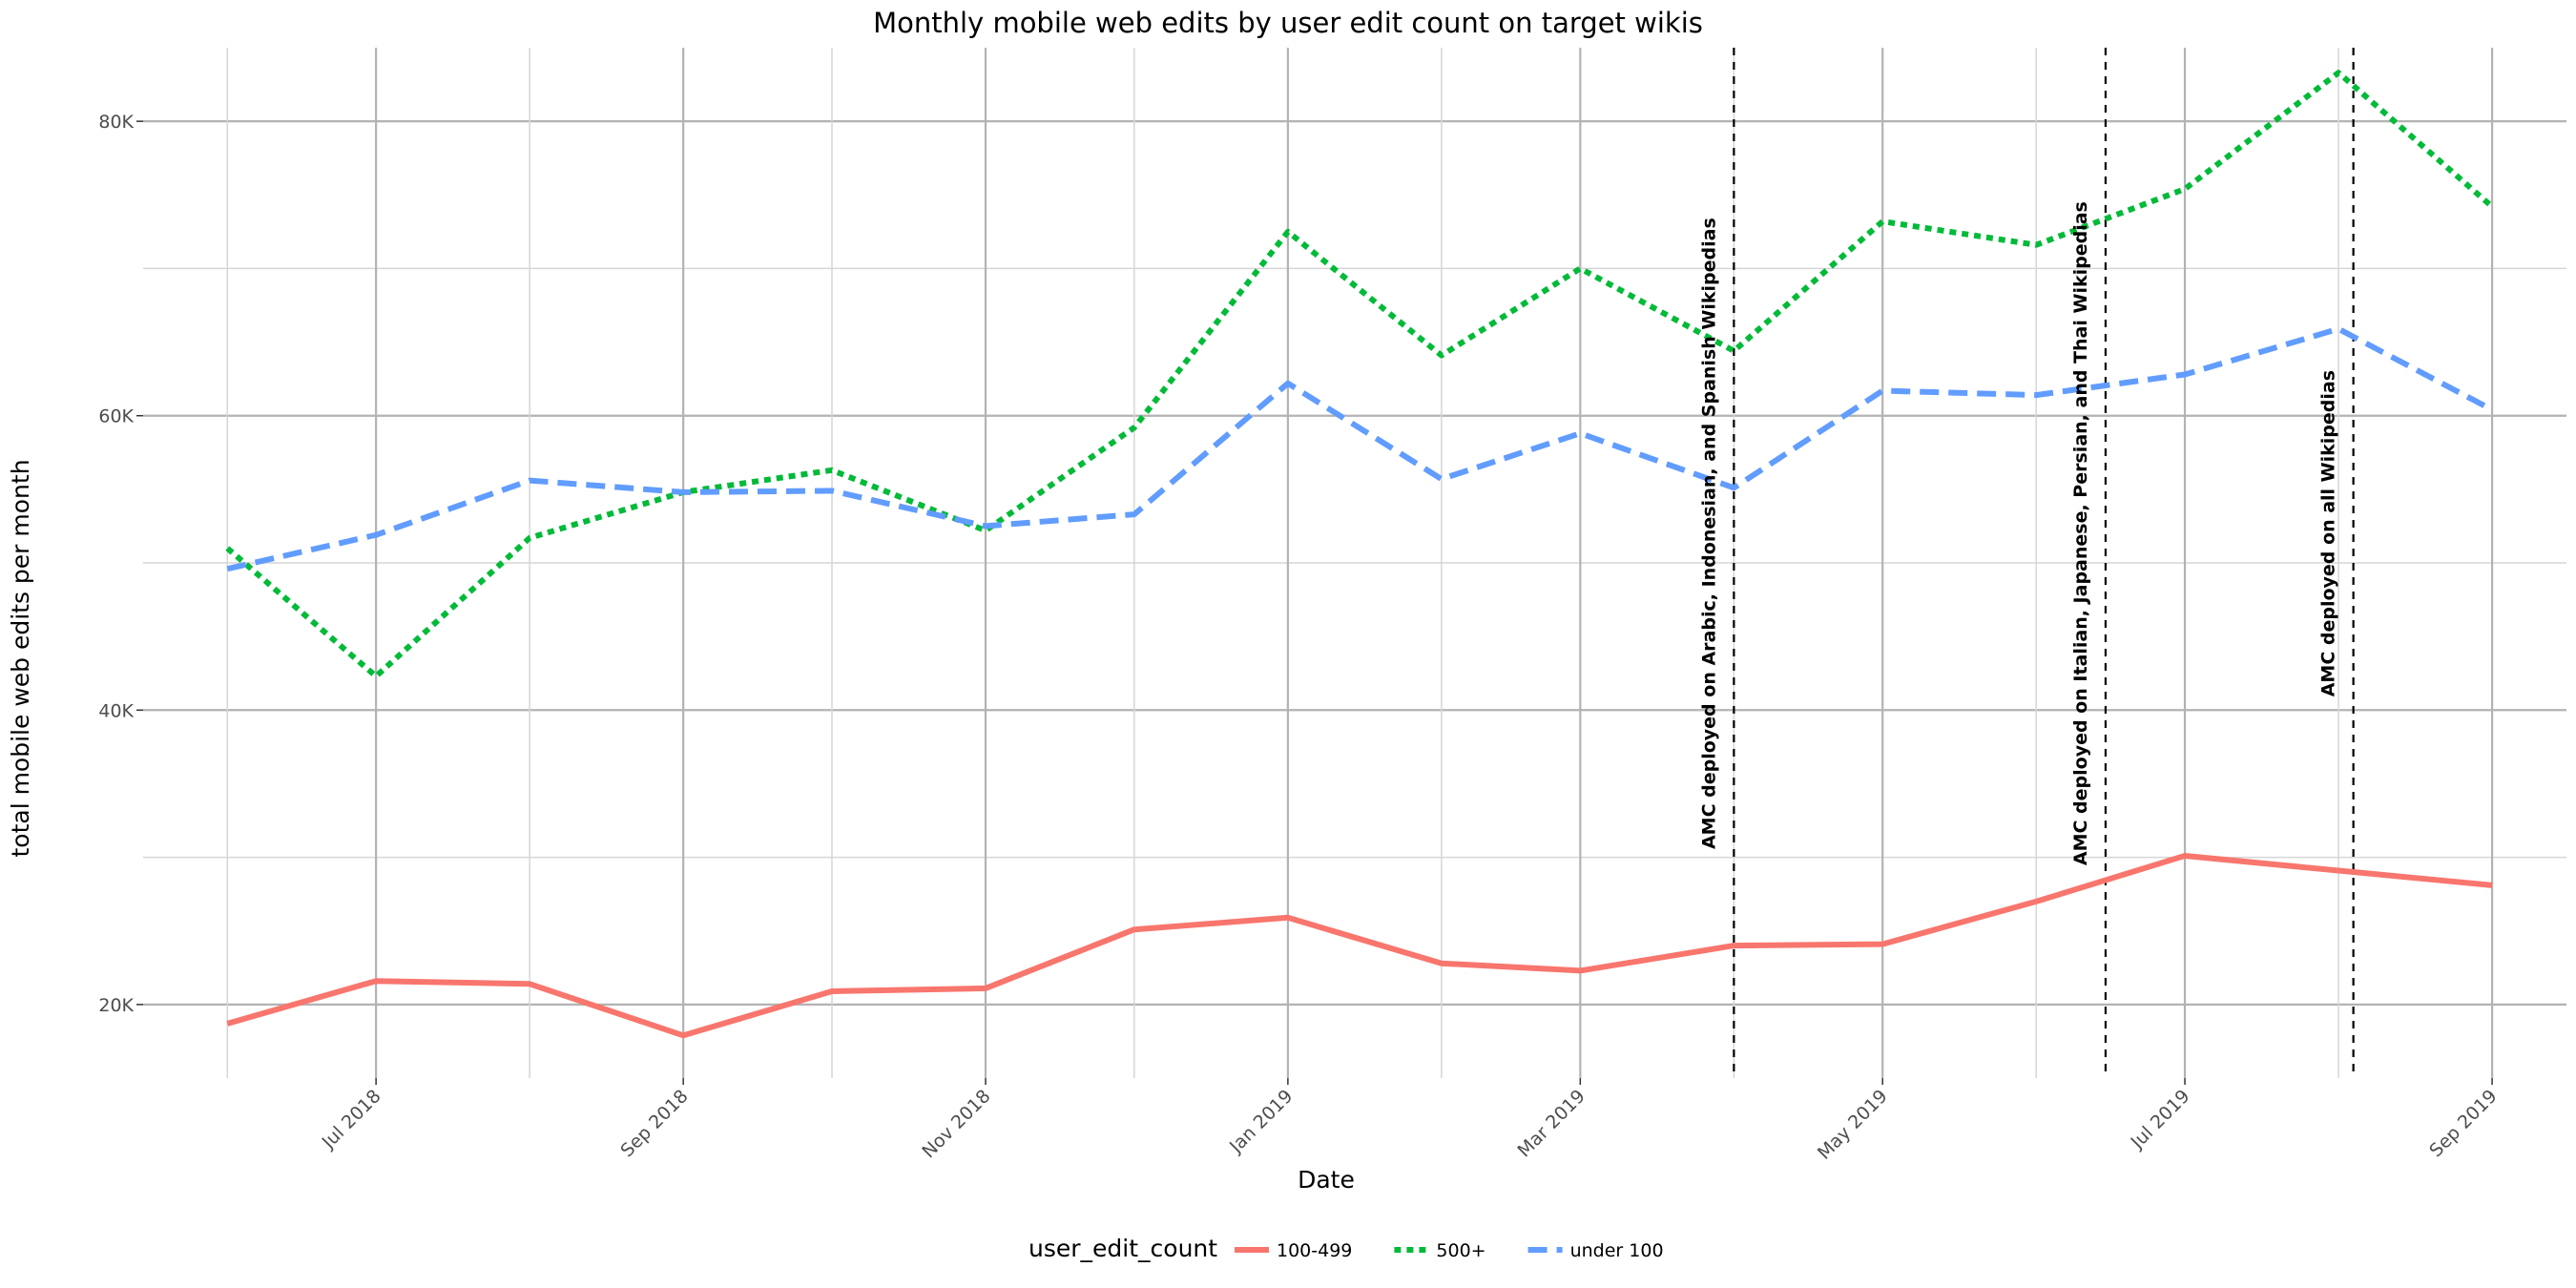 This screenshot has height=1288, width=2576. I want to click on x-tick-label: Mar 2019, so click(1551, 1123).